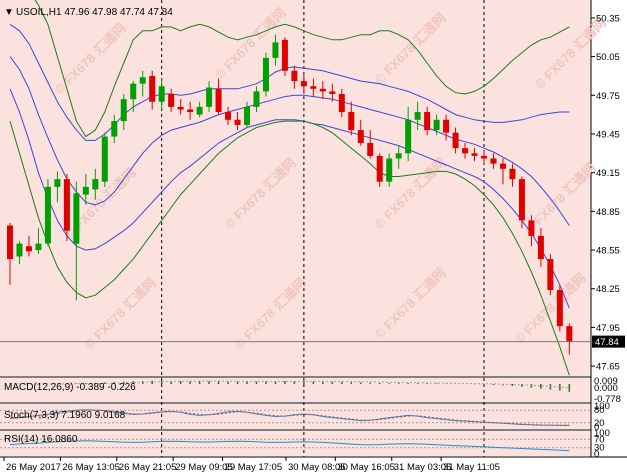  What do you see at coordinates (608, 341) in the screenshot?
I see `current-price-badge` at bounding box center [608, 341].